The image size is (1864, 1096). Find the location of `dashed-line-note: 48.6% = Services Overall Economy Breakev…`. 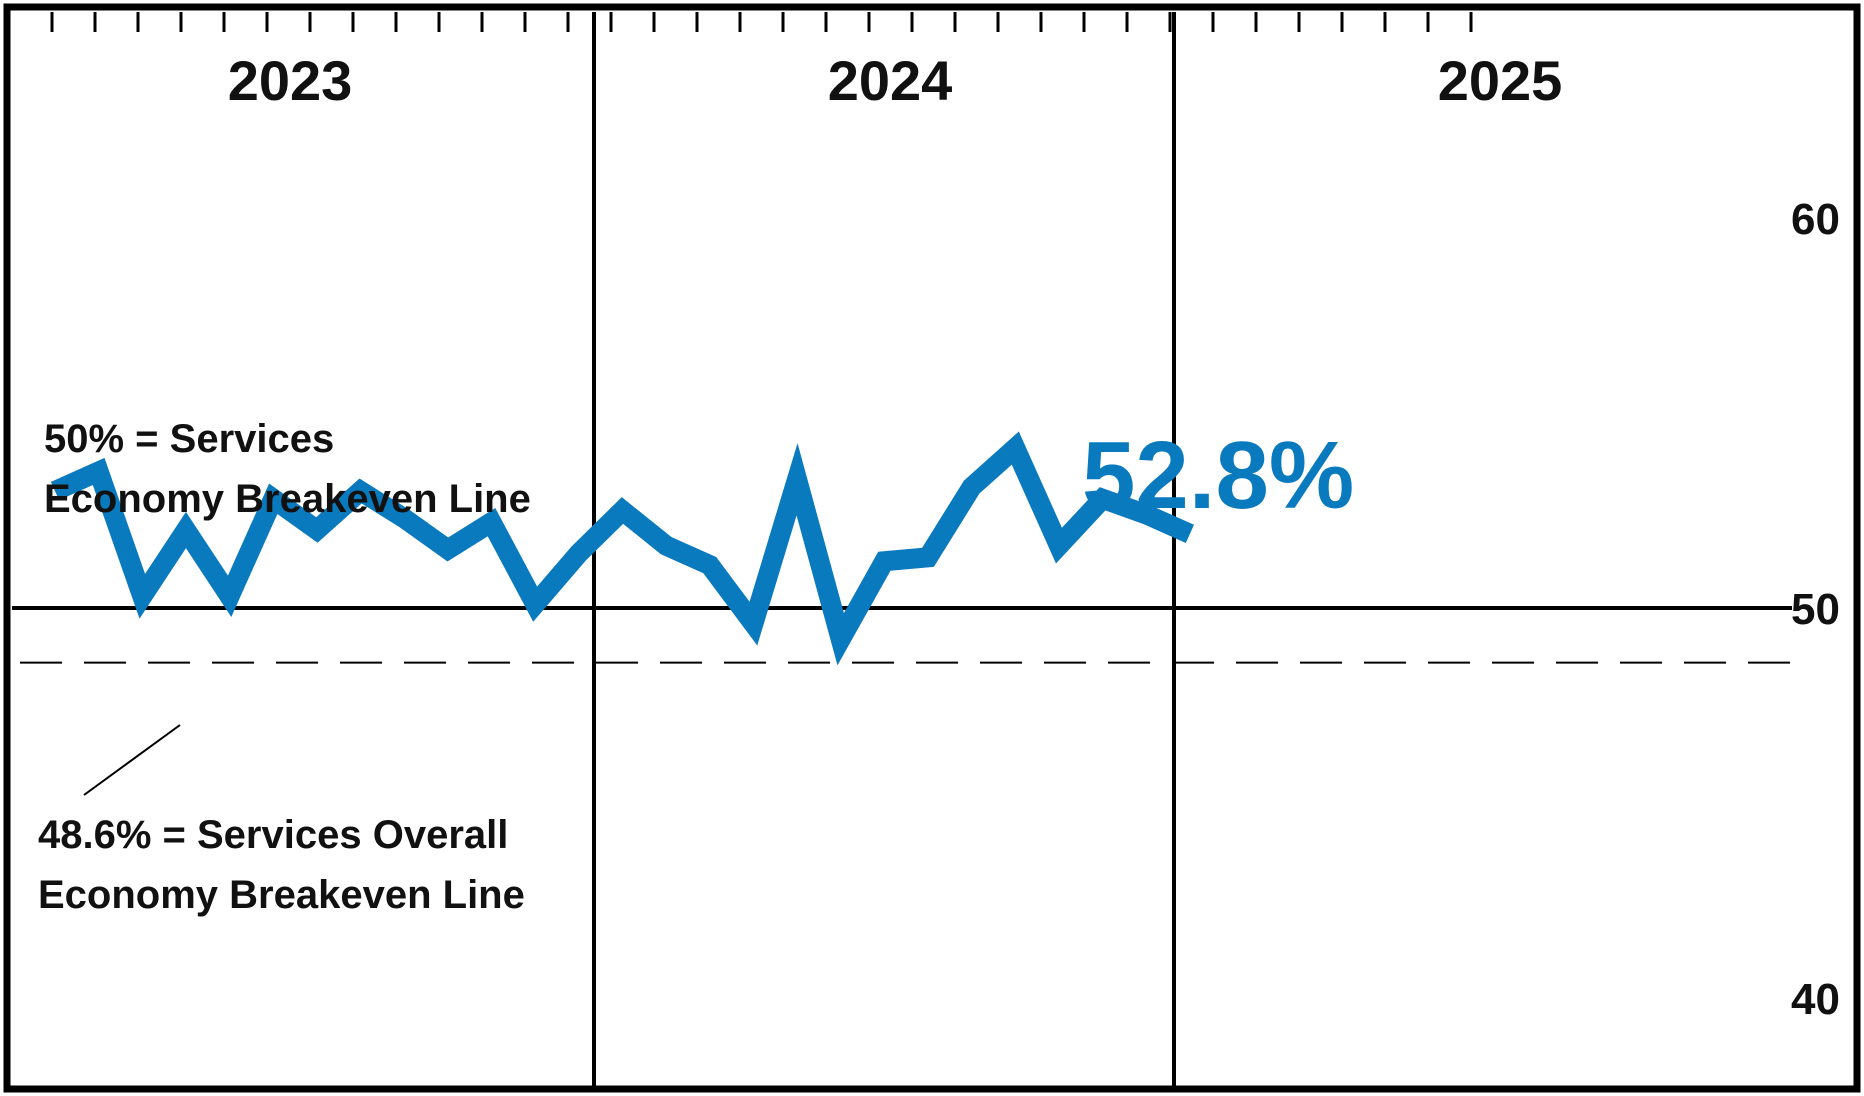

dashed-line-note: 48.6% = Services Overall Economy Breakev… is located at coordinates (281, 865).